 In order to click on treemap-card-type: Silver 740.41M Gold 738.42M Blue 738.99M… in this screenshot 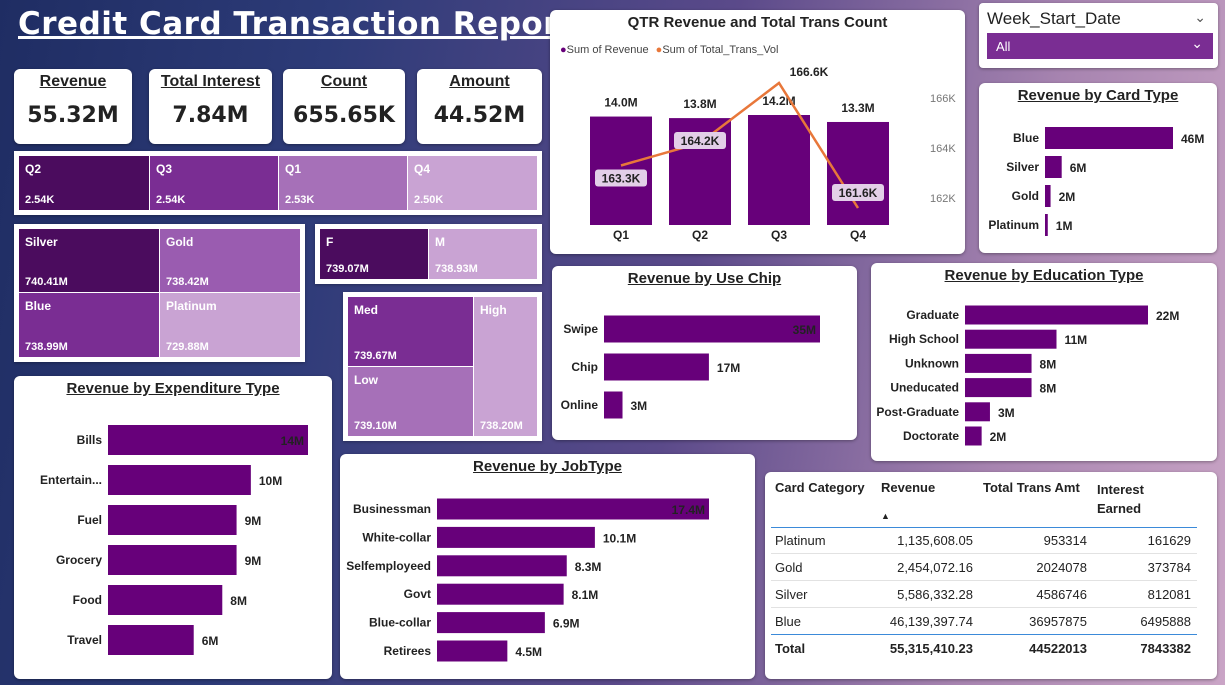, I will do `click(159, 293)`.